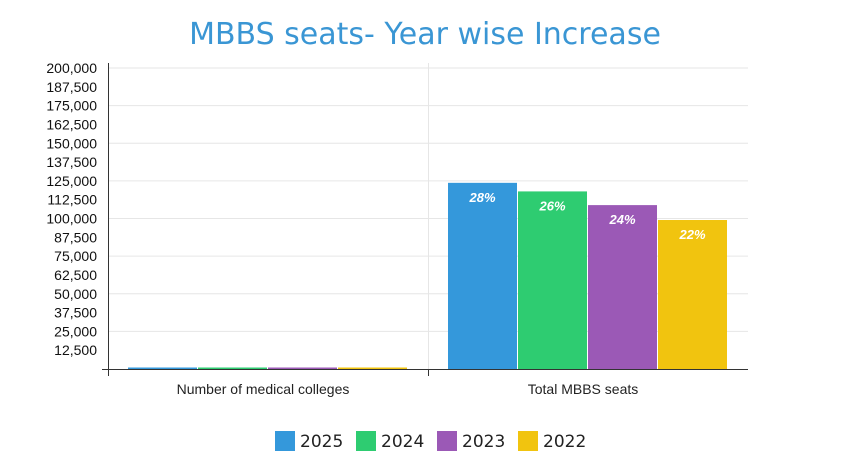 Image resolution: width=863 pixels, height=460 pixels. What do you see at coordinates (366, 441) in the screenshot?
I see `legend-swatch-2024` at bounding box center [366, 441].